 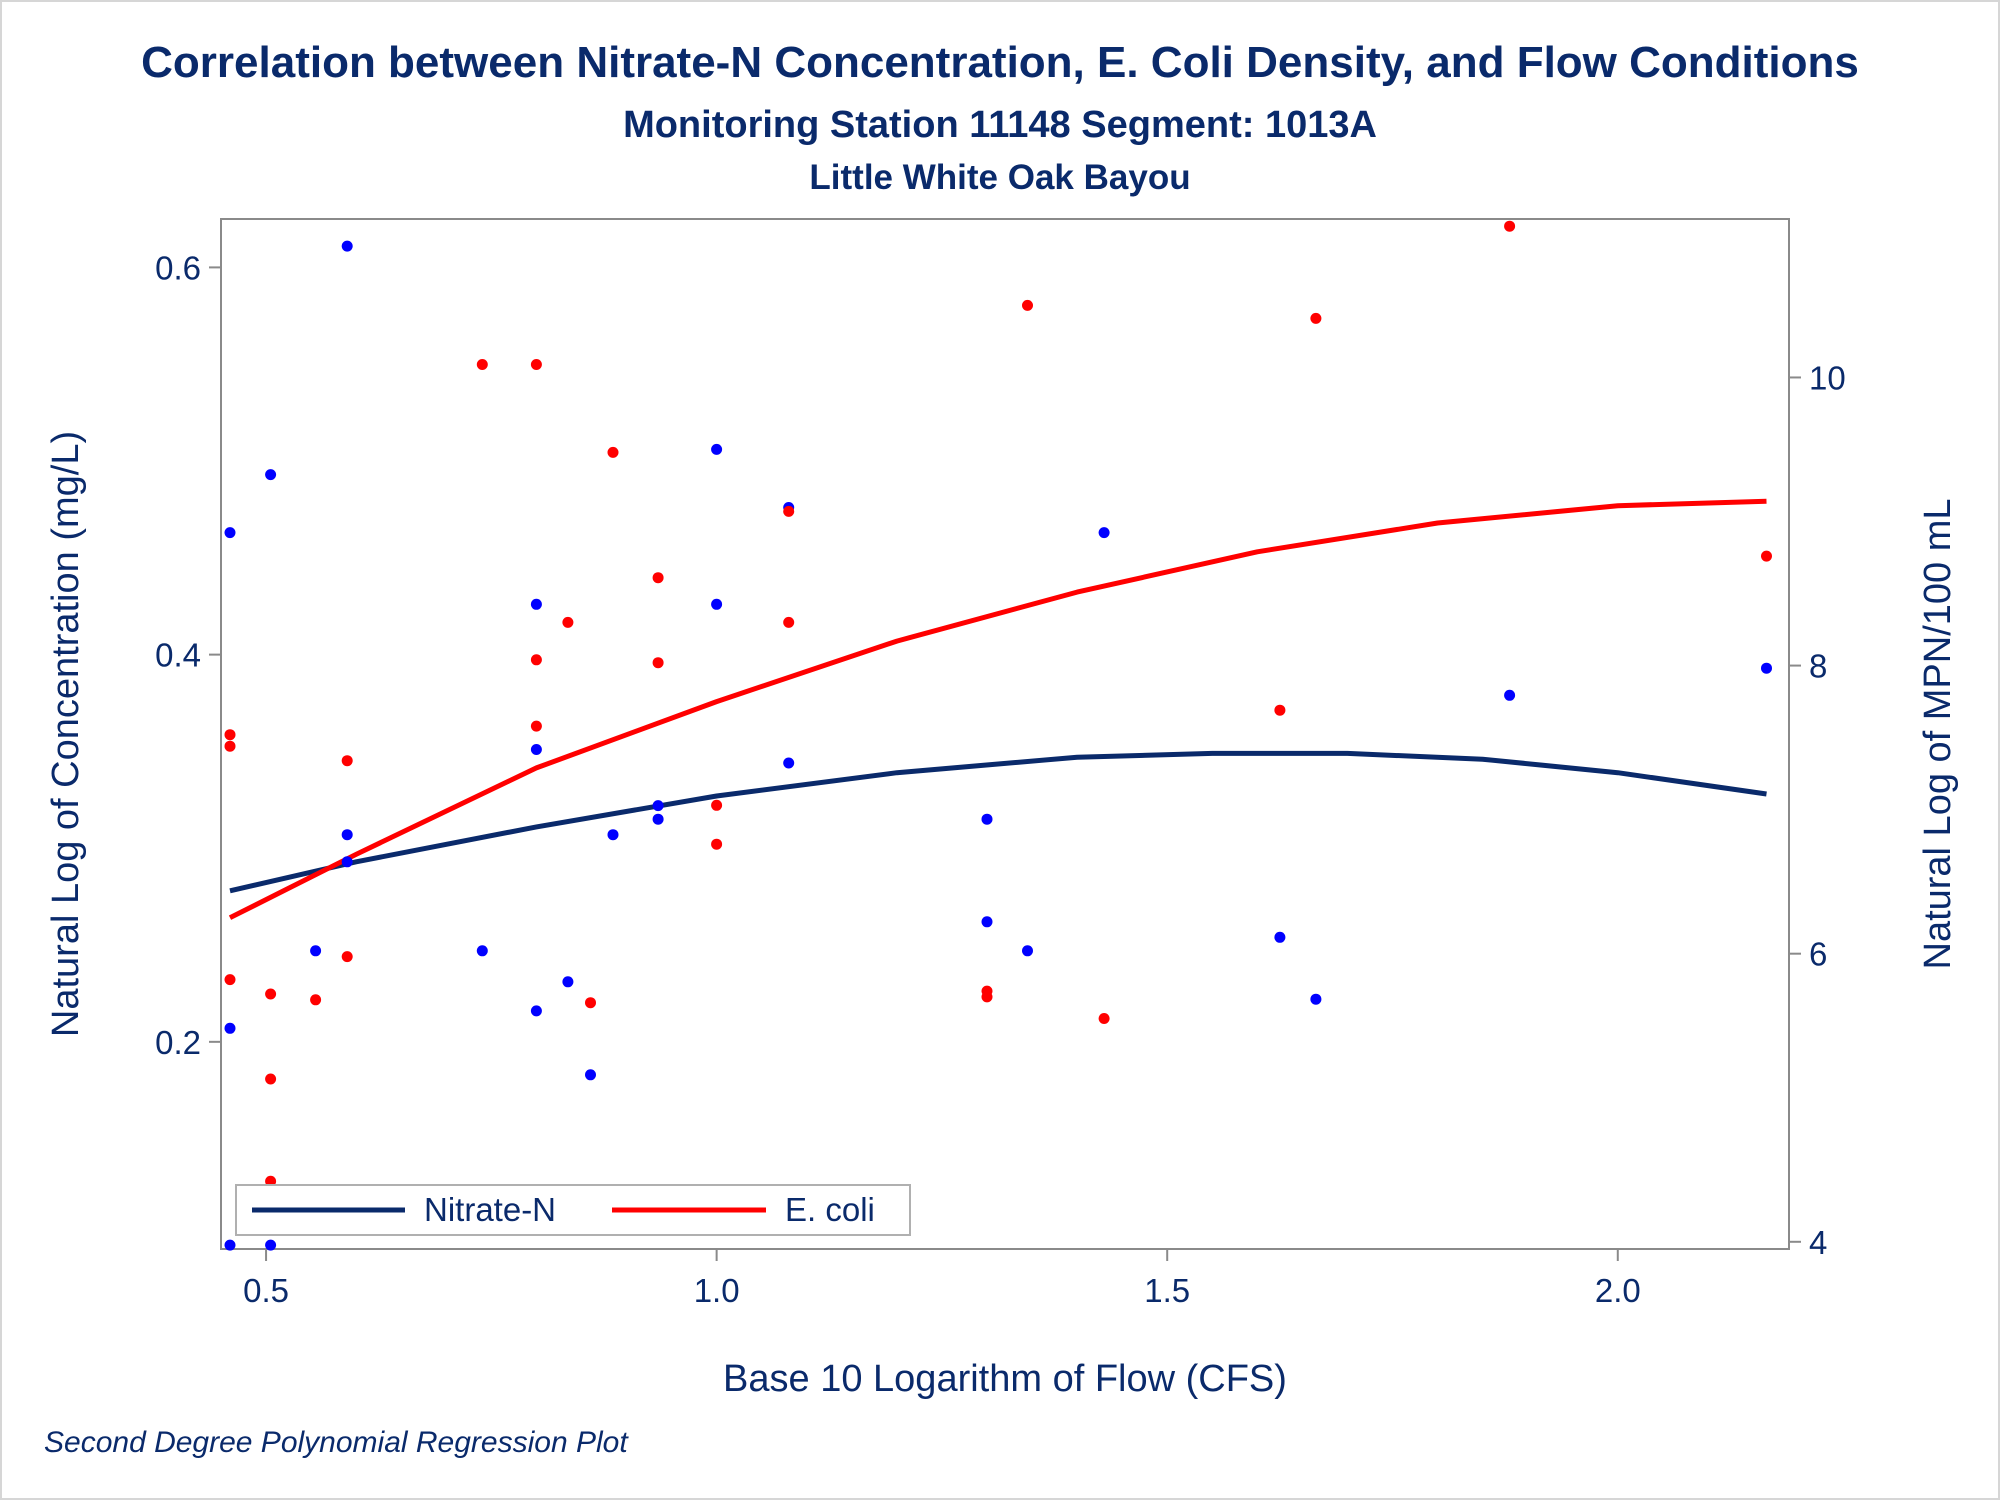 What do you see at coordinates (1000, 177) in the screenshot?
I see `chart-subtitle-location: Little White Oak Bayou` at bounding box center [1000, 177].